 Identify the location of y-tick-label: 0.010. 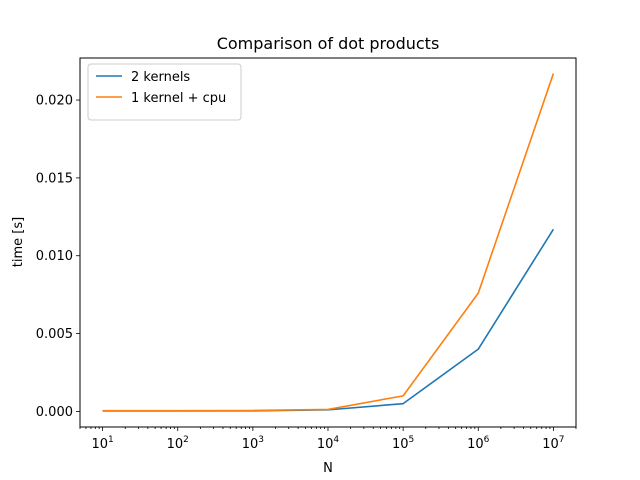
(54, 256).